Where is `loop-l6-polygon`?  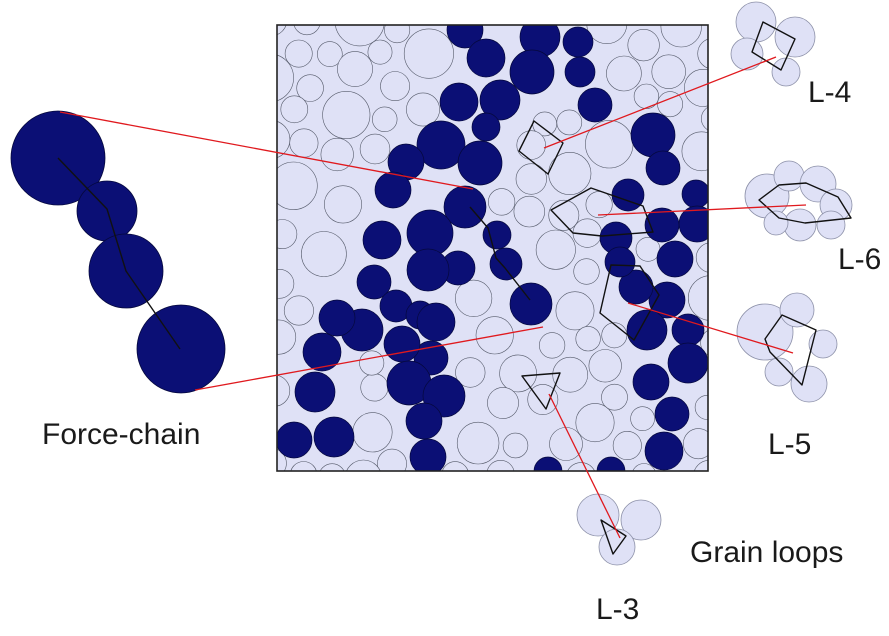
loop-l6-polygon is located at coordinates (805, 203).